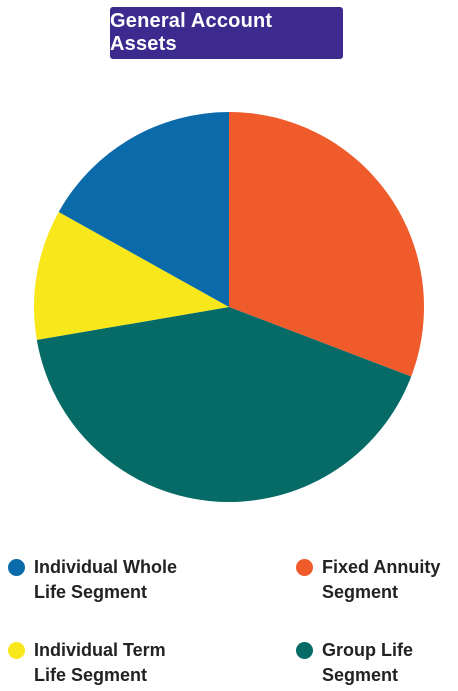  I want to click on pie-slice-individual-term-life-segment, so click(131, 275).